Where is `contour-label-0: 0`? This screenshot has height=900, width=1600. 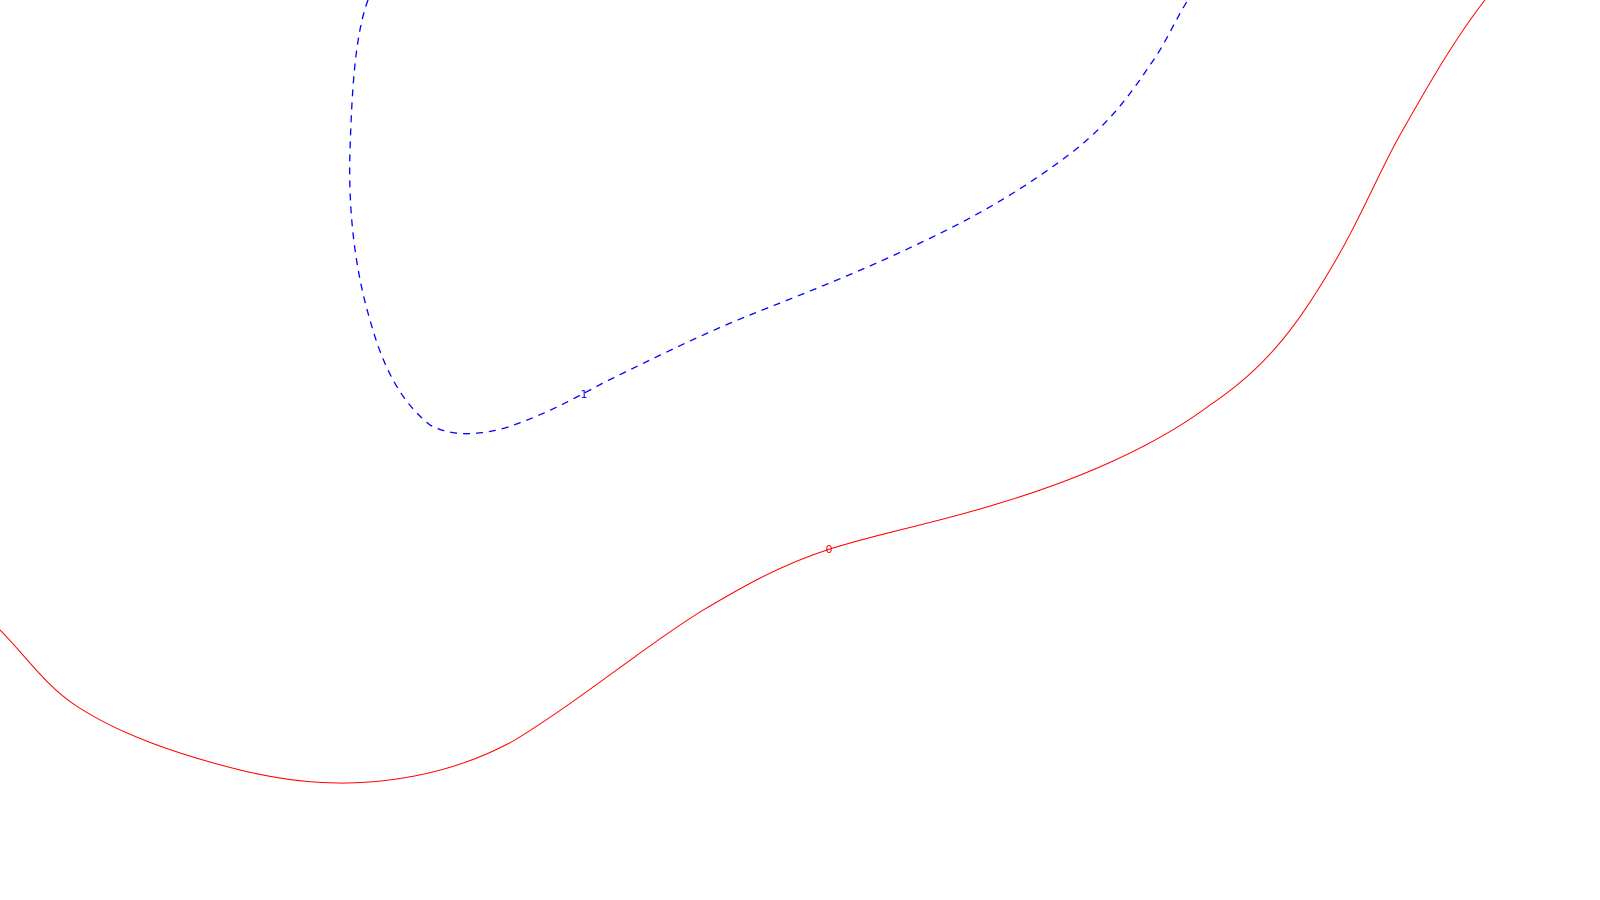 contour-label-0: 0 is located at coordinates (829, 549).